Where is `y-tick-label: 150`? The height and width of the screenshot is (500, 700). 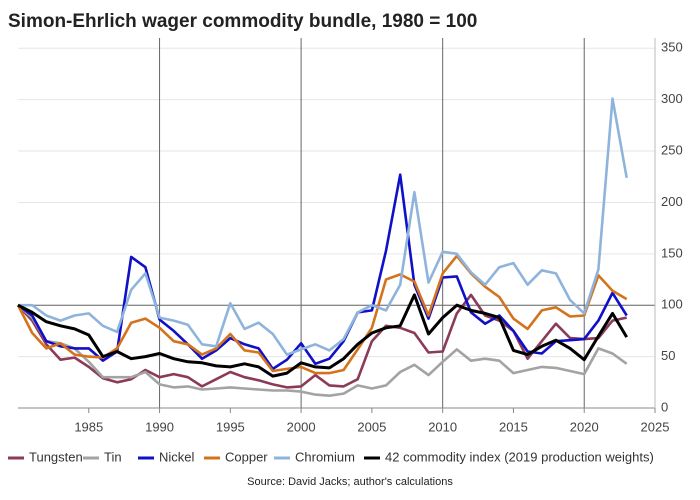
y-tick-label: 150 is located at coordinates (672, 252).